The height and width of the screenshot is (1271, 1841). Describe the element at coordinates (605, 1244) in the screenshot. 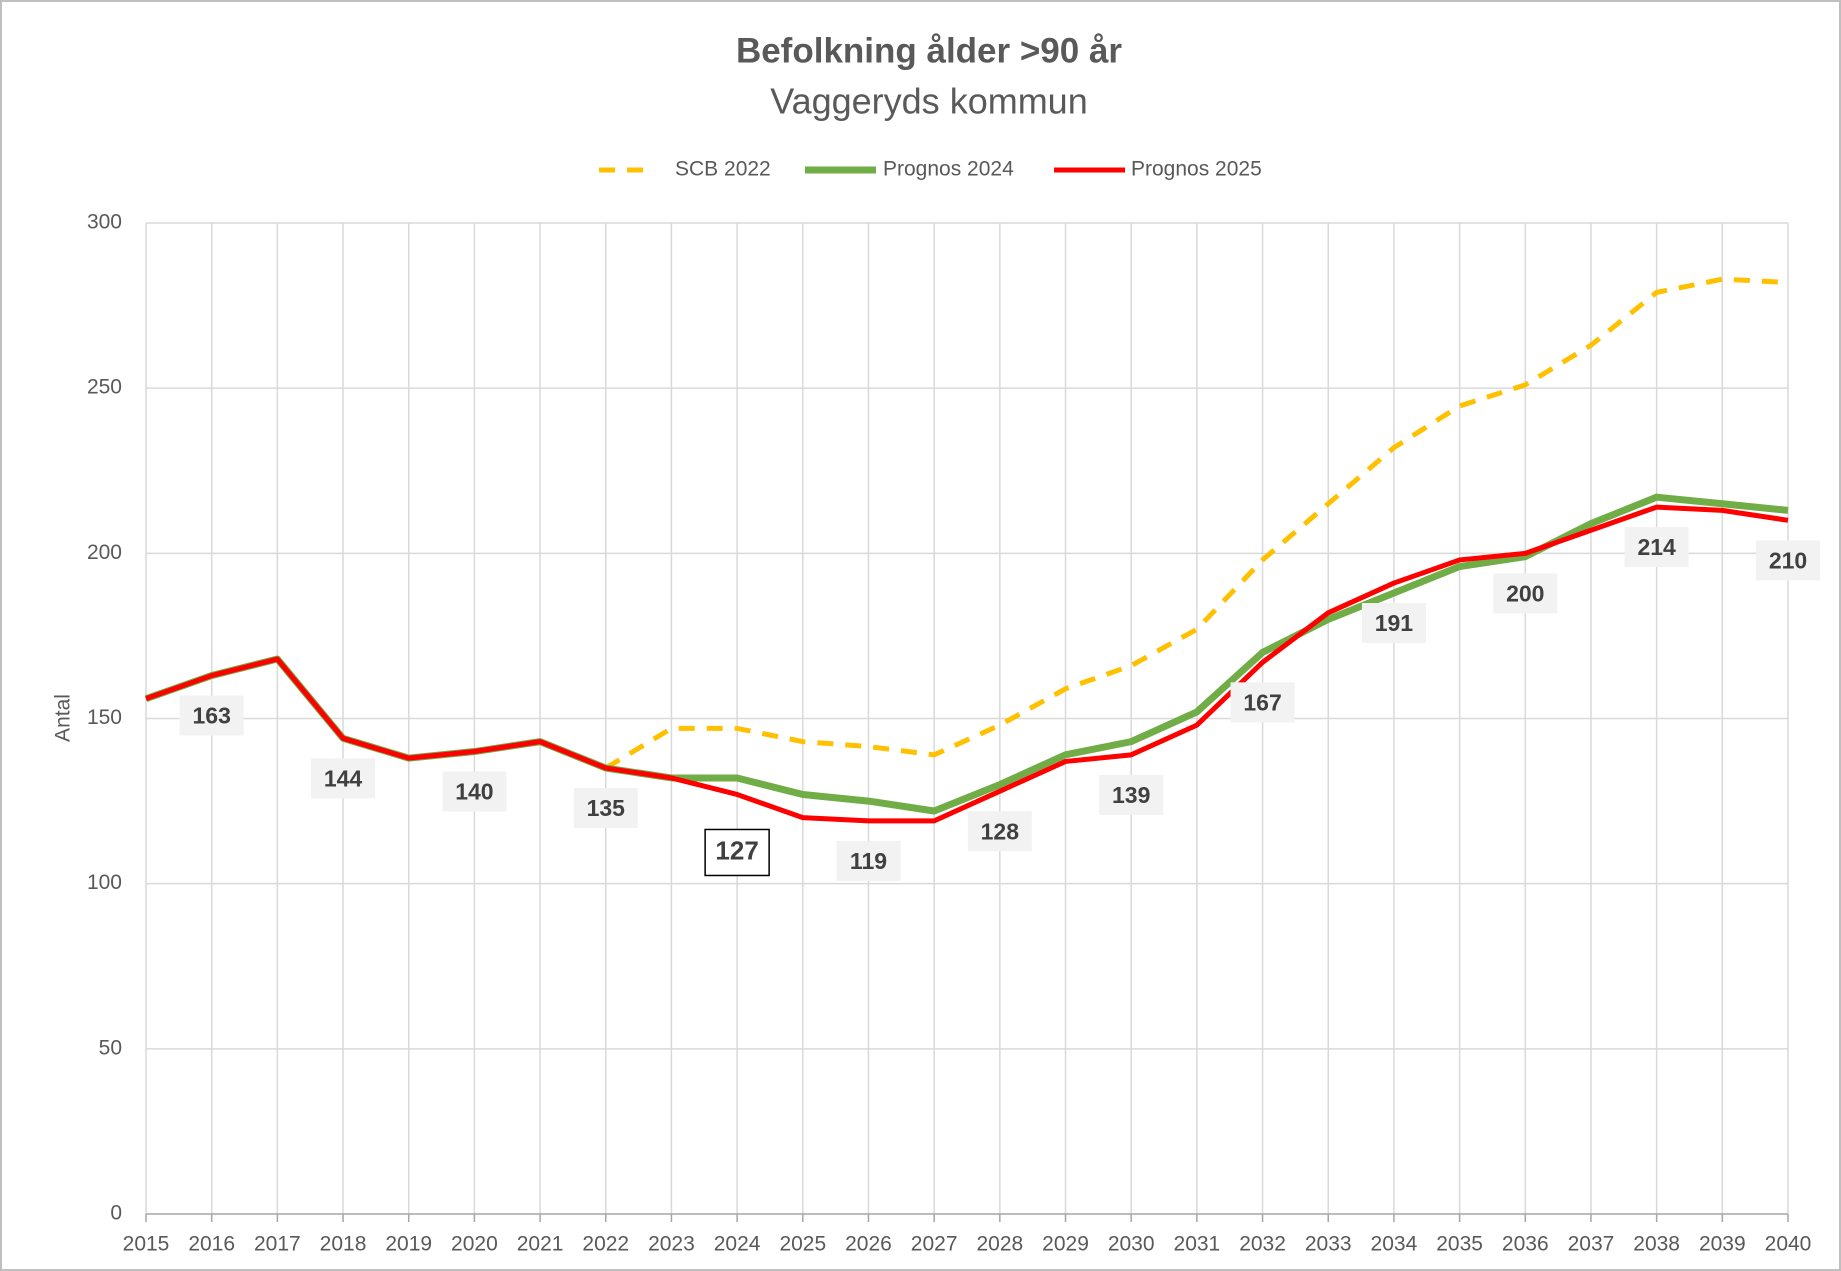

I see `x-tick-label: 2022` at that location.